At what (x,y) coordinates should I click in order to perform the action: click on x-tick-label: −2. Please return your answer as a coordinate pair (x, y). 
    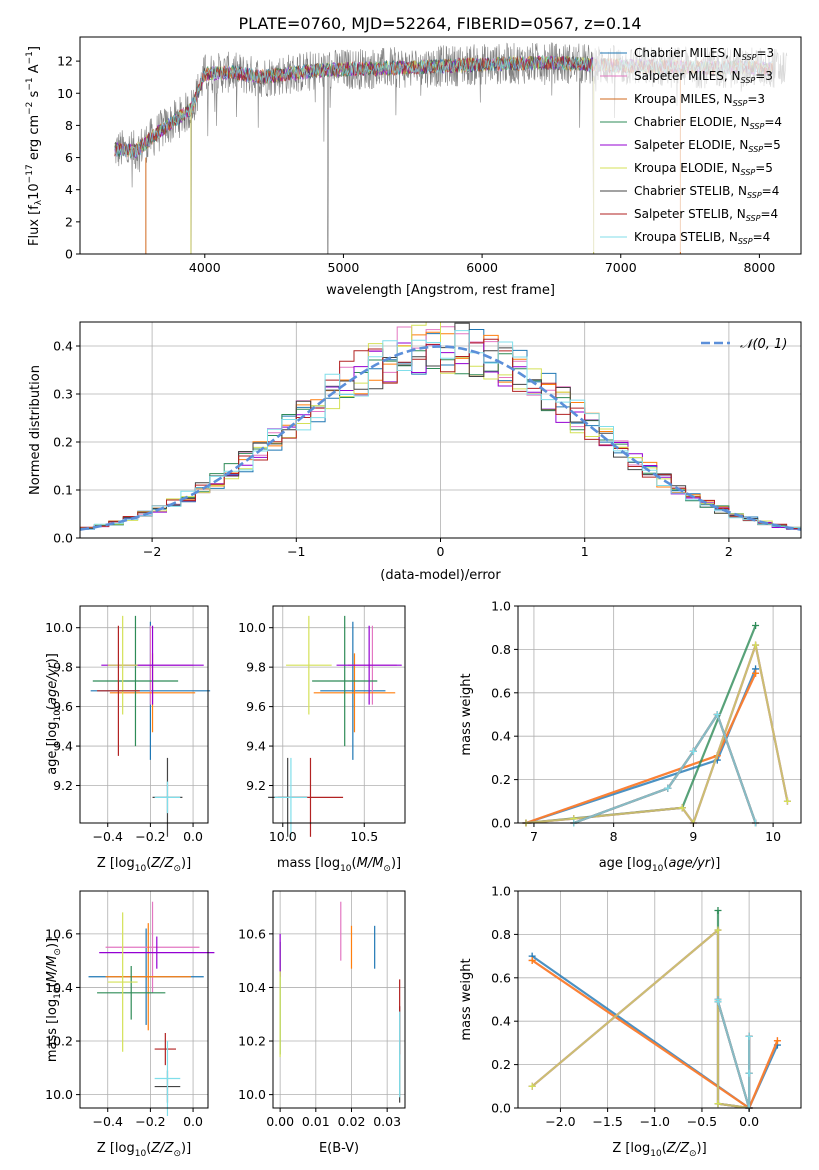
    Looking at the image, I should click on (152, 551).